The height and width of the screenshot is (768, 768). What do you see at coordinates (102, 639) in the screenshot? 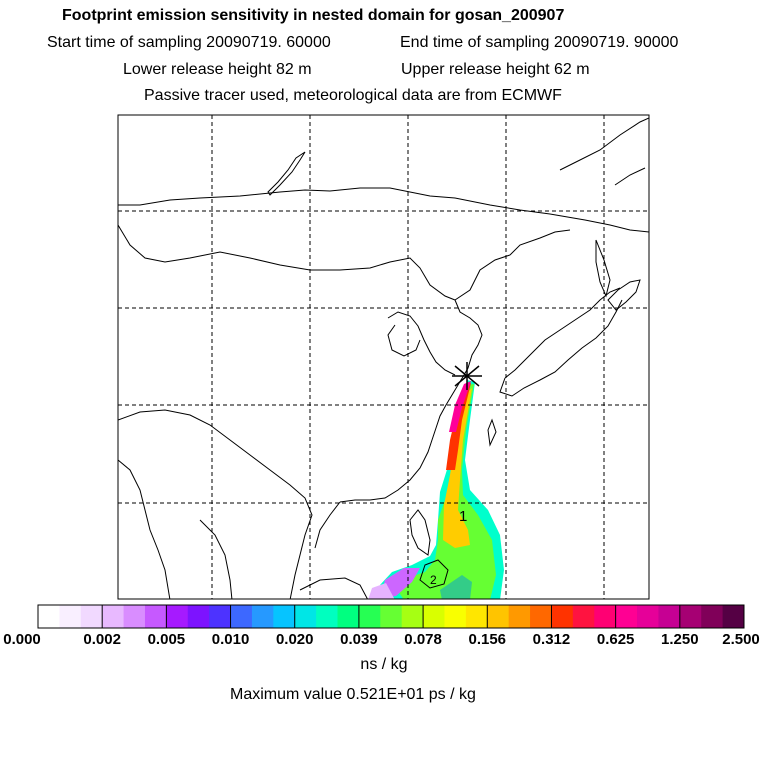
I see `colorbar-tick-label: 0.002` at bounding box center [102, 639].